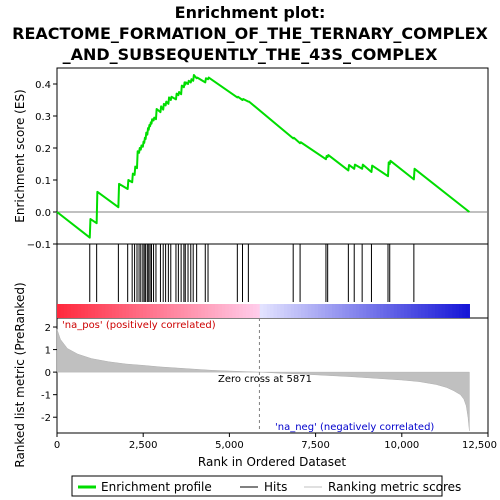 The image size is (500, 500). I want to click on x-axis: 0 2,500 5,000 7,500 10,000 12,500, so click(275, 442).